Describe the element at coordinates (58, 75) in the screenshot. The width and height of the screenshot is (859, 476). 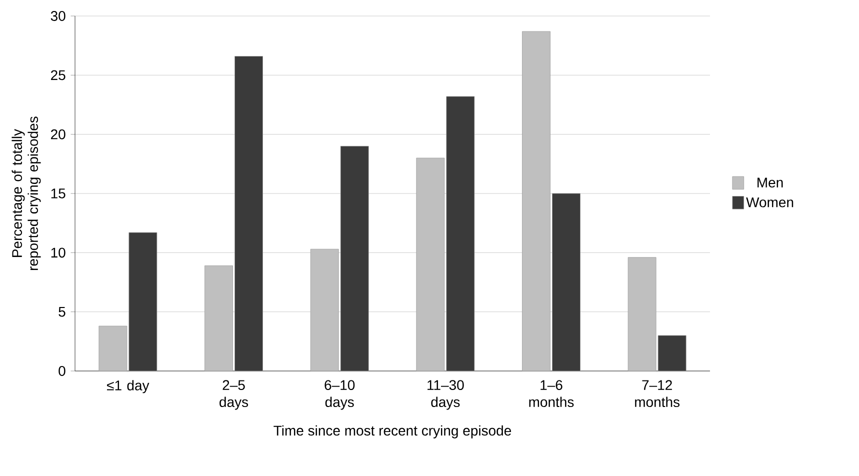
I see `y-tick-label: 25` at that location.